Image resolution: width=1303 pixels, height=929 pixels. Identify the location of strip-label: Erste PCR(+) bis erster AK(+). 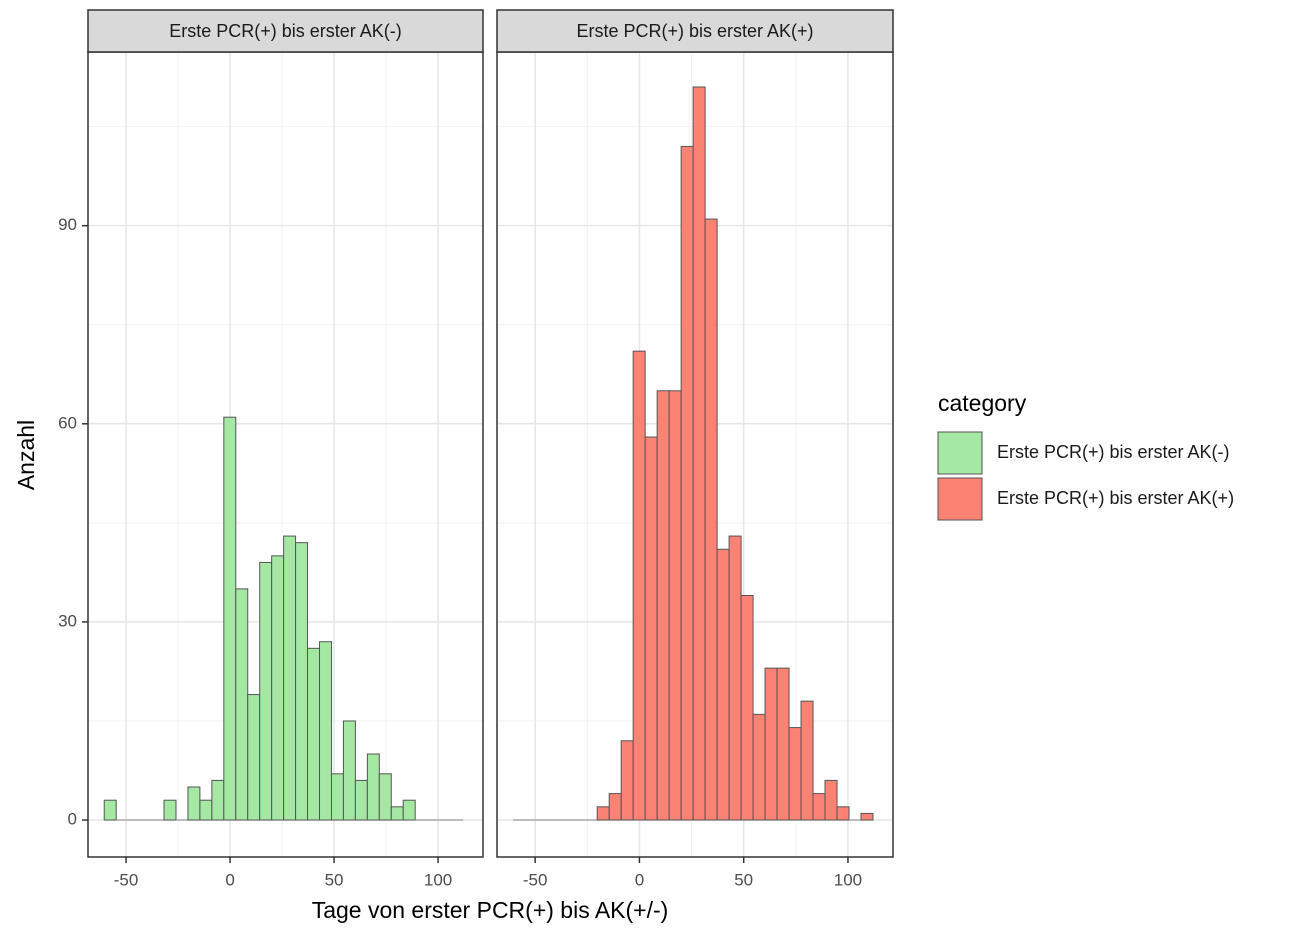
(694, 31).